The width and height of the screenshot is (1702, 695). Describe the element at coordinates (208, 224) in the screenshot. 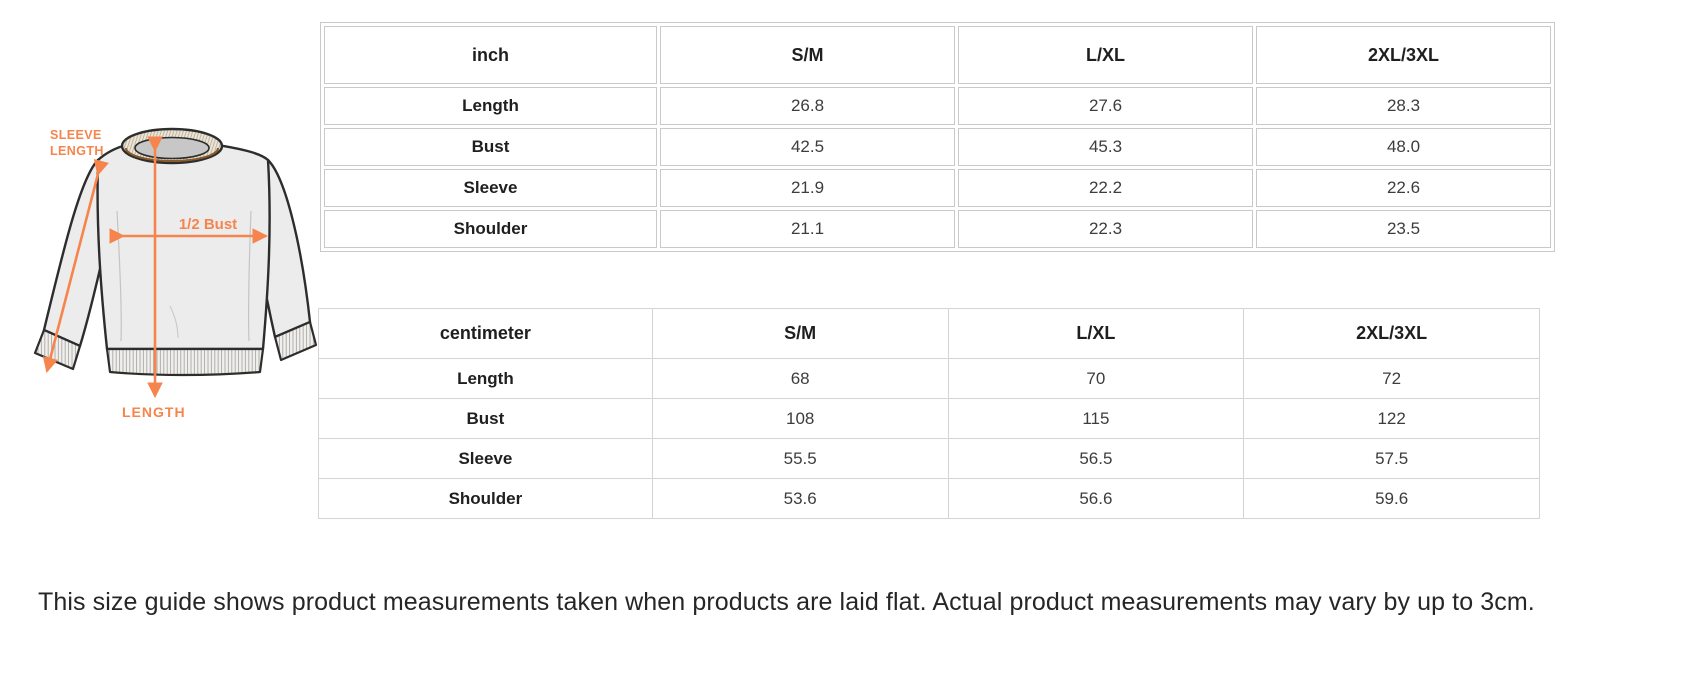

I see `half-bust-label: 1/2 Bust` at that location.